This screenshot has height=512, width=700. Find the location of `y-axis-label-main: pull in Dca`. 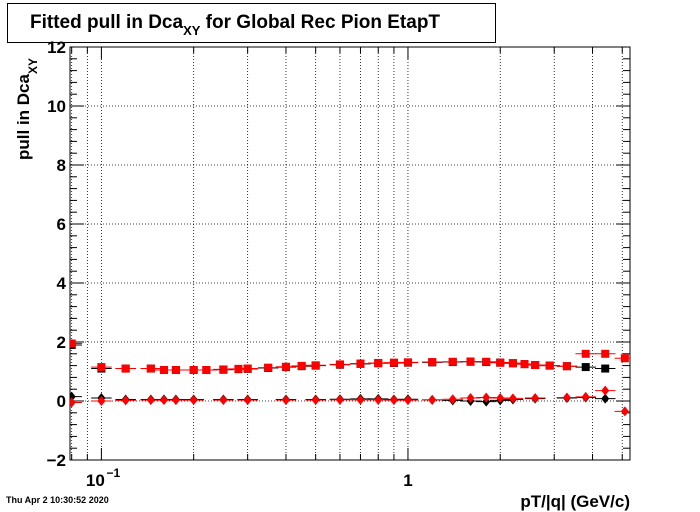

y-axis-label-main: pull in Dca is located at coordinates (23, 117).